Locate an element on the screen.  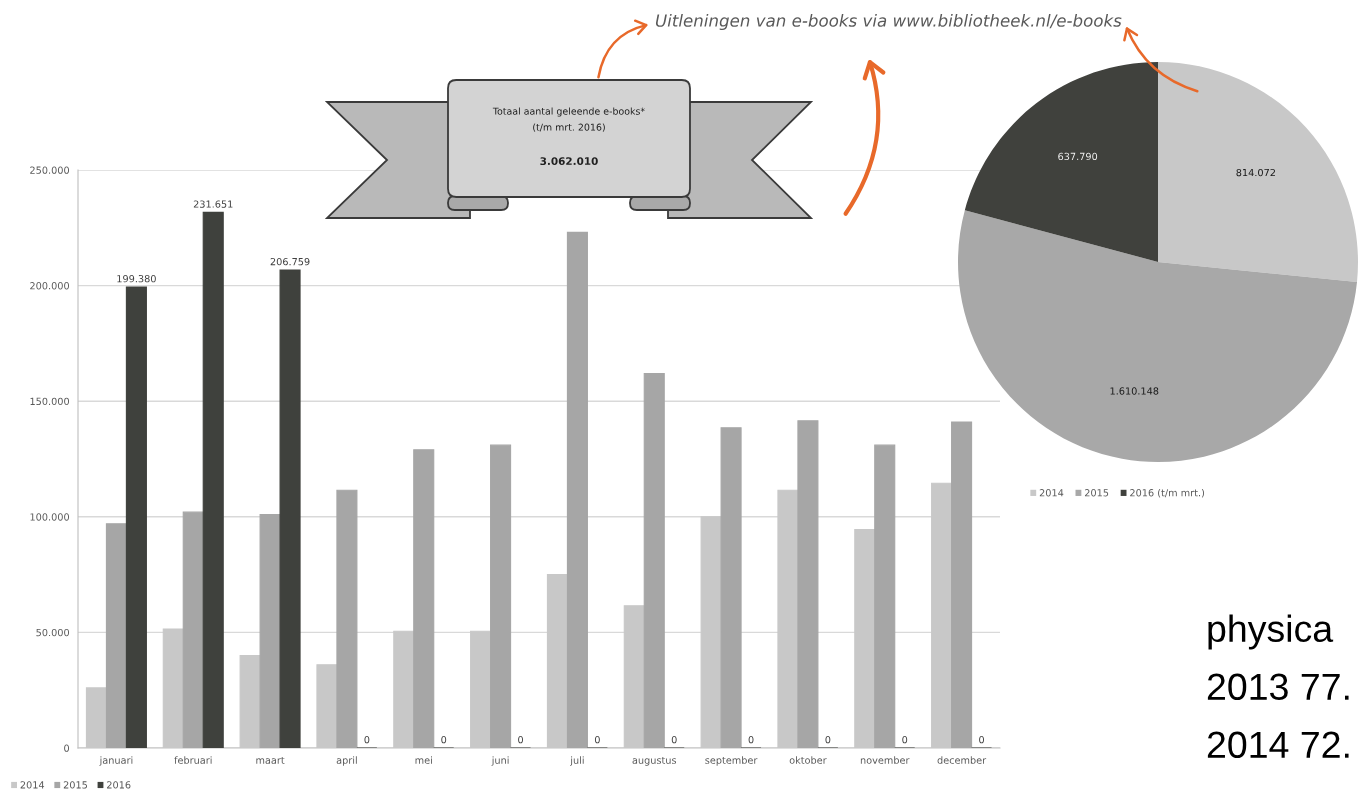
x-tick-label: november is located at coordinates (885, 760).